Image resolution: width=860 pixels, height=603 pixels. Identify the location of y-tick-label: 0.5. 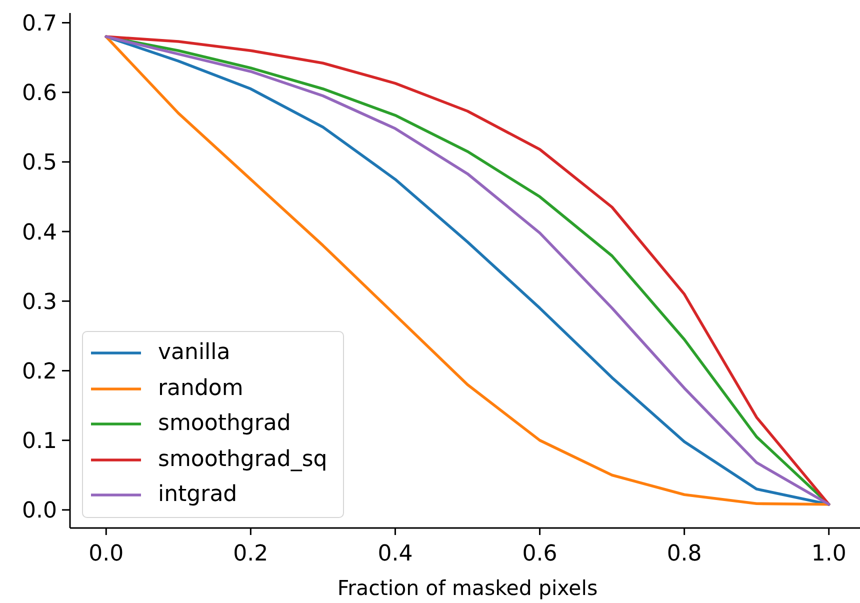
(39, 163).